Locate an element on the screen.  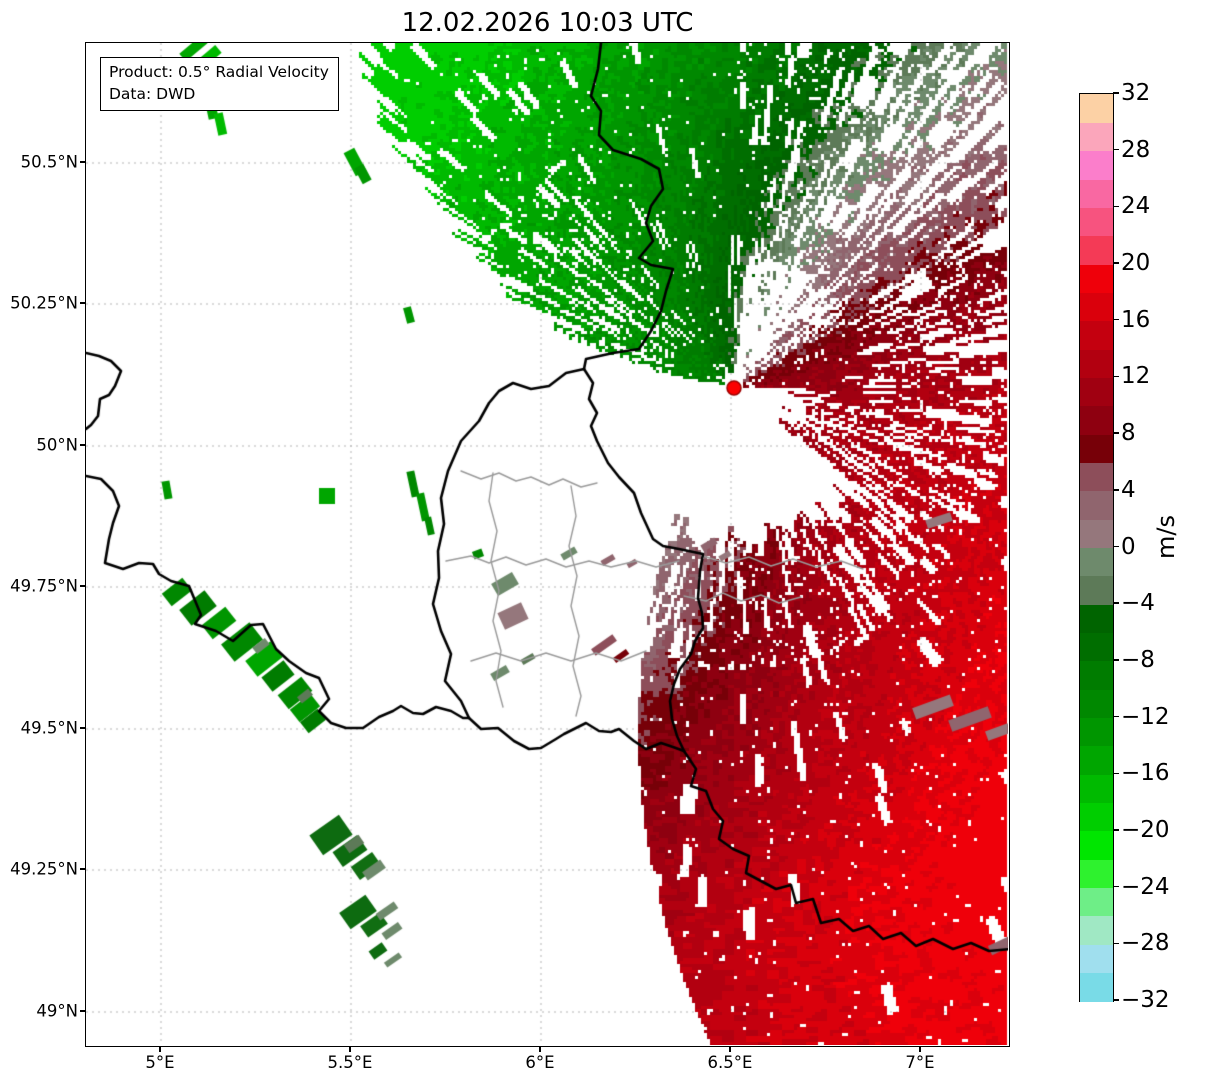
colorbar-tick-label: 12 is located at coordinates (1136, 376).